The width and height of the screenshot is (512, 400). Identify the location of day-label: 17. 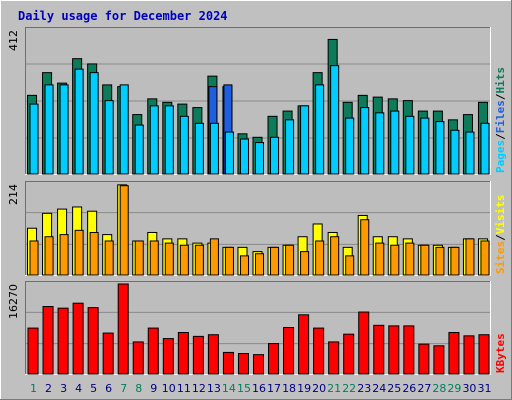
(274, 388).